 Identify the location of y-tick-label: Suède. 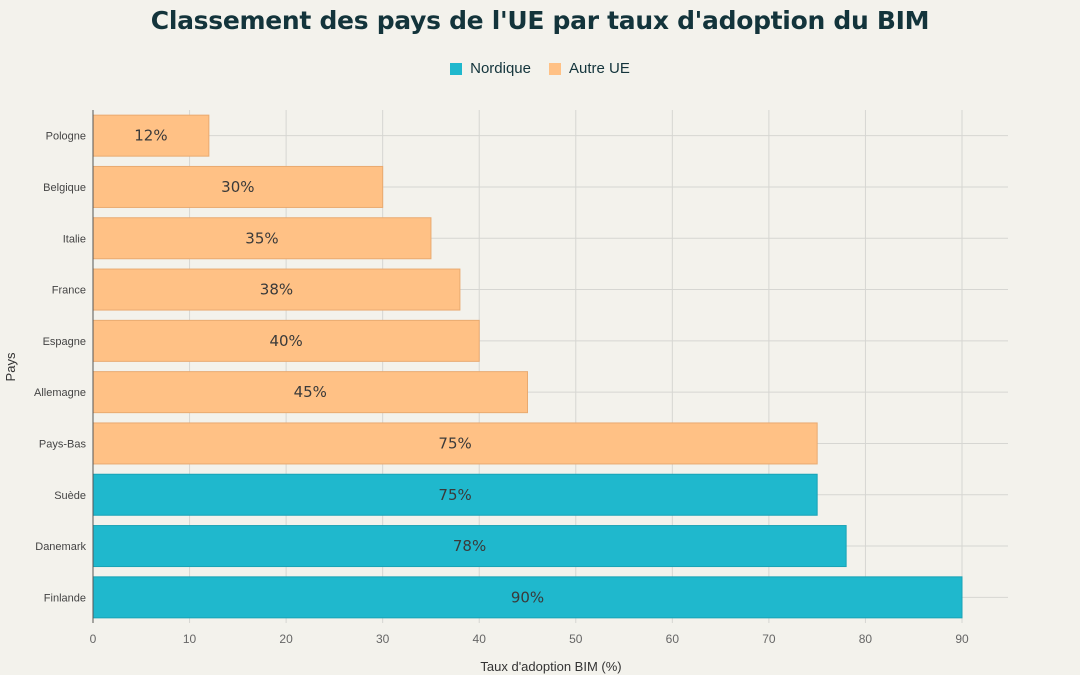
(70, 496).